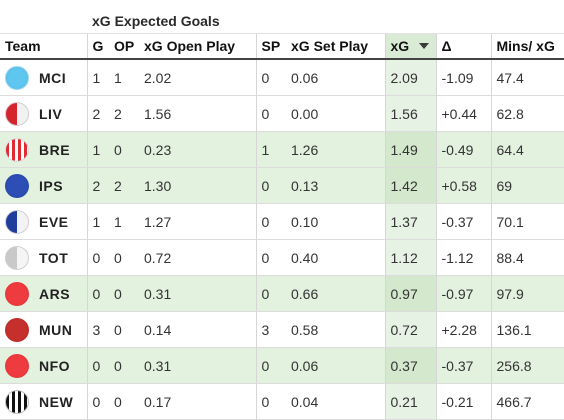 The width and height of the screenshot is (564, 420). Describe the element at coordinates (410, 365) in the screenshot. I see `cell-xg: 0.37` at that location.